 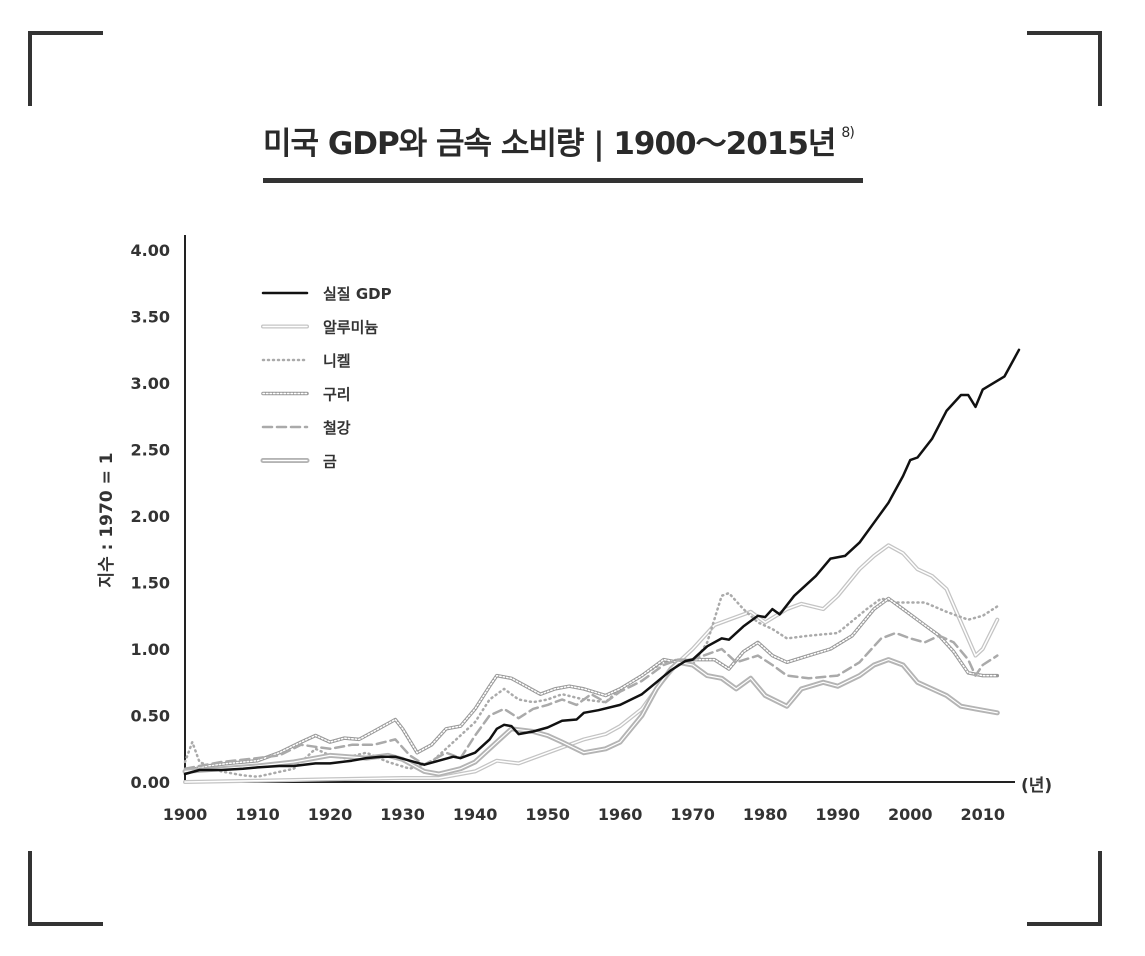 What do you see at coordinates (549, 144) in the screenshot?
I see `chart-title-text: 미국 GDP와 금속 소비량 | 1900～2015년` at bounding box center [549, 144].